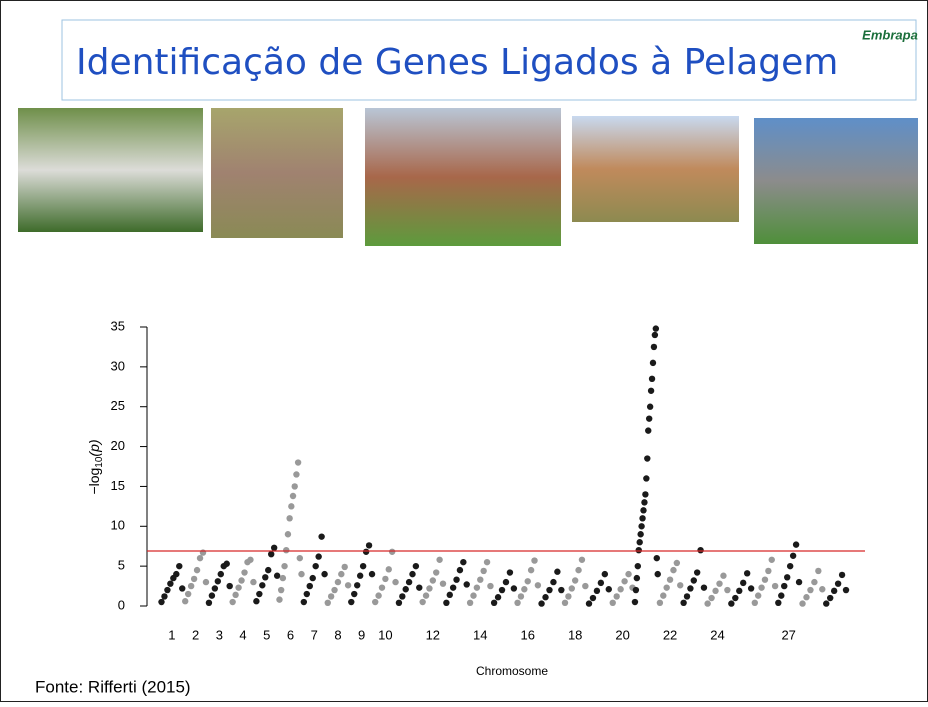  What do you see at coordinates (118, 325) in the screenshot?
I see `y-tick-label: 35` at bounding box center [118, 325].